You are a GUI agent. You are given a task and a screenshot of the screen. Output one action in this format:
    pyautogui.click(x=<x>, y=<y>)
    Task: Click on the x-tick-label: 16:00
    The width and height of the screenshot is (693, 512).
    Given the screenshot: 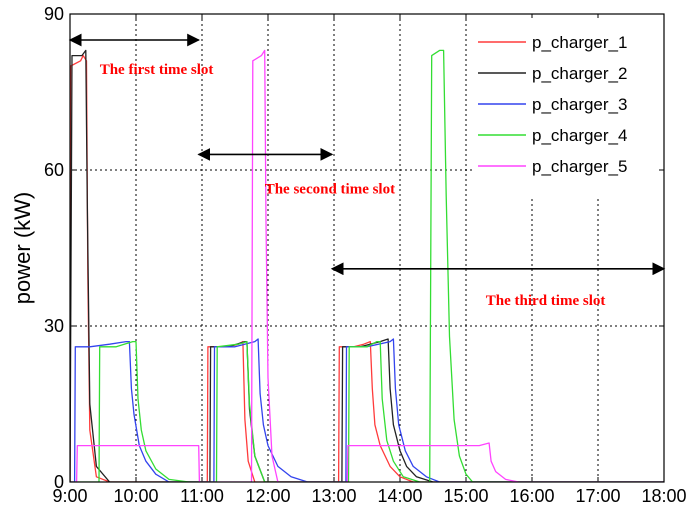 What is the action you would take?
    pyautogui.click(x=531, y=496)
    